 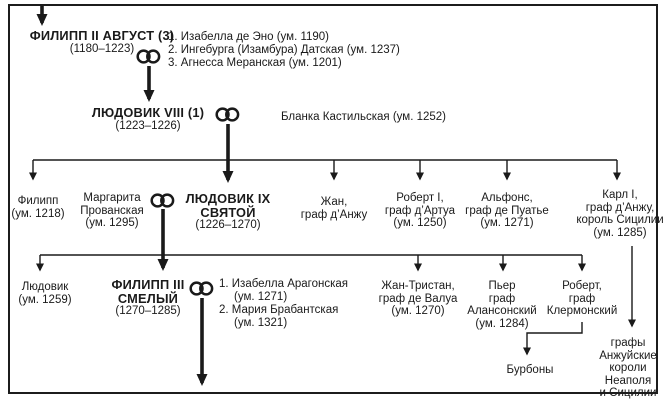 I want to click on node-anjou-kings: графы Анжуйские короли Неаполя и Сицилии, so click(x=628, y=368).